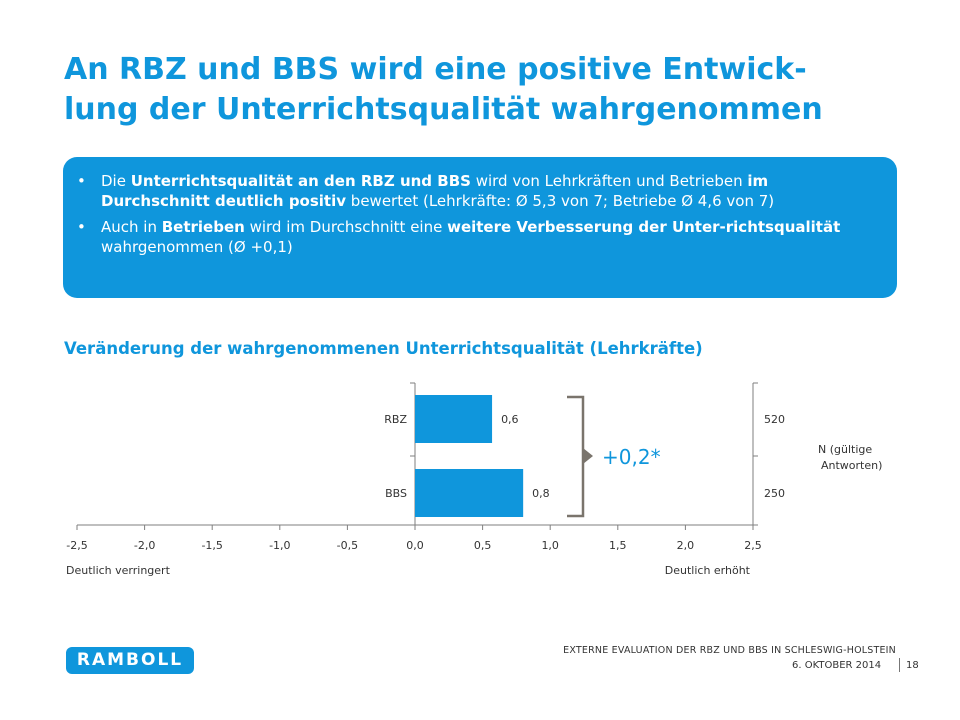 Image resolution: width=960 pixels, height=720 pixels. I want to click on category-label: RBZ, so click(395, 419).